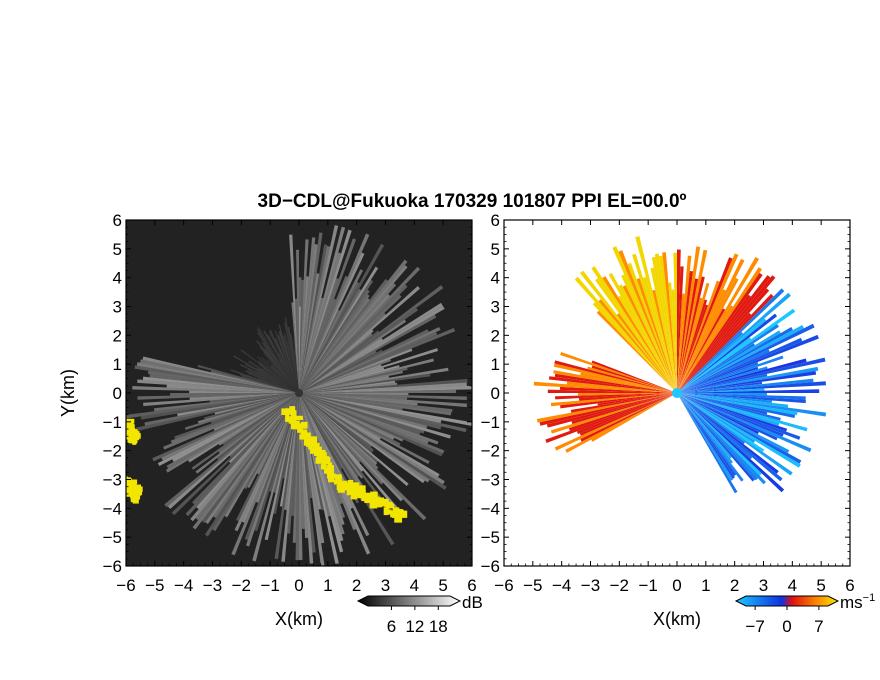 The width and height of the screenshot is (880, 680). Describe the element at coordinates (495, 249) in the screenshot. I see `y-tick-label: 5` at that location.